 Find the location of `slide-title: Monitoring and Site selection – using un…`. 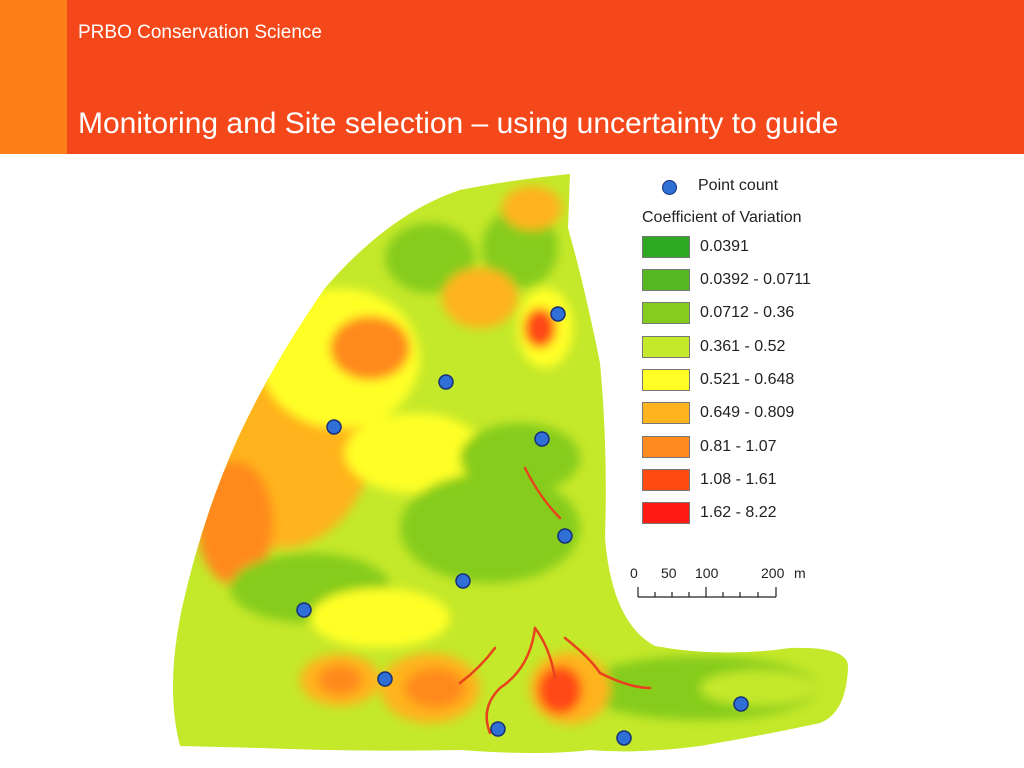

slide-title: Monitoring and Site selection – using un… is located at coordinates (458, 123).